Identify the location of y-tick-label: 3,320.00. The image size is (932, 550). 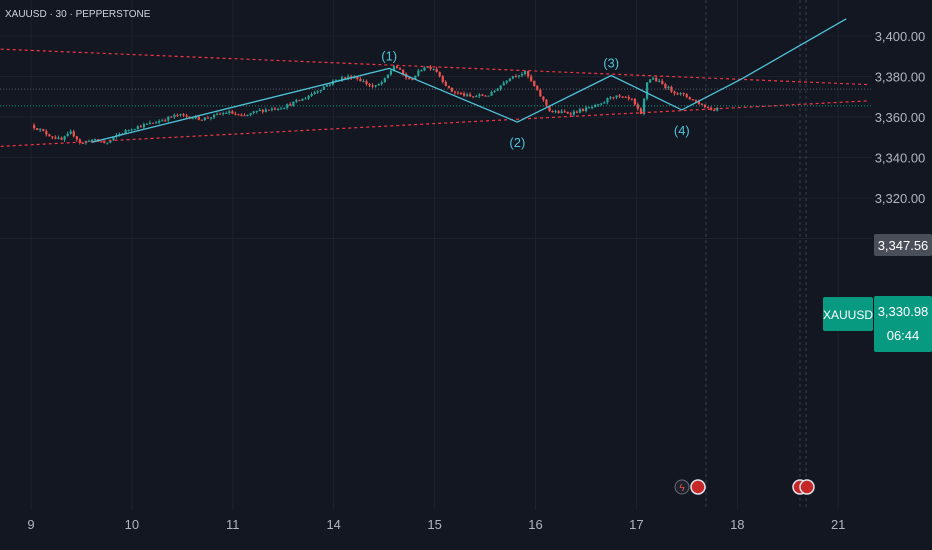
(900, 198).